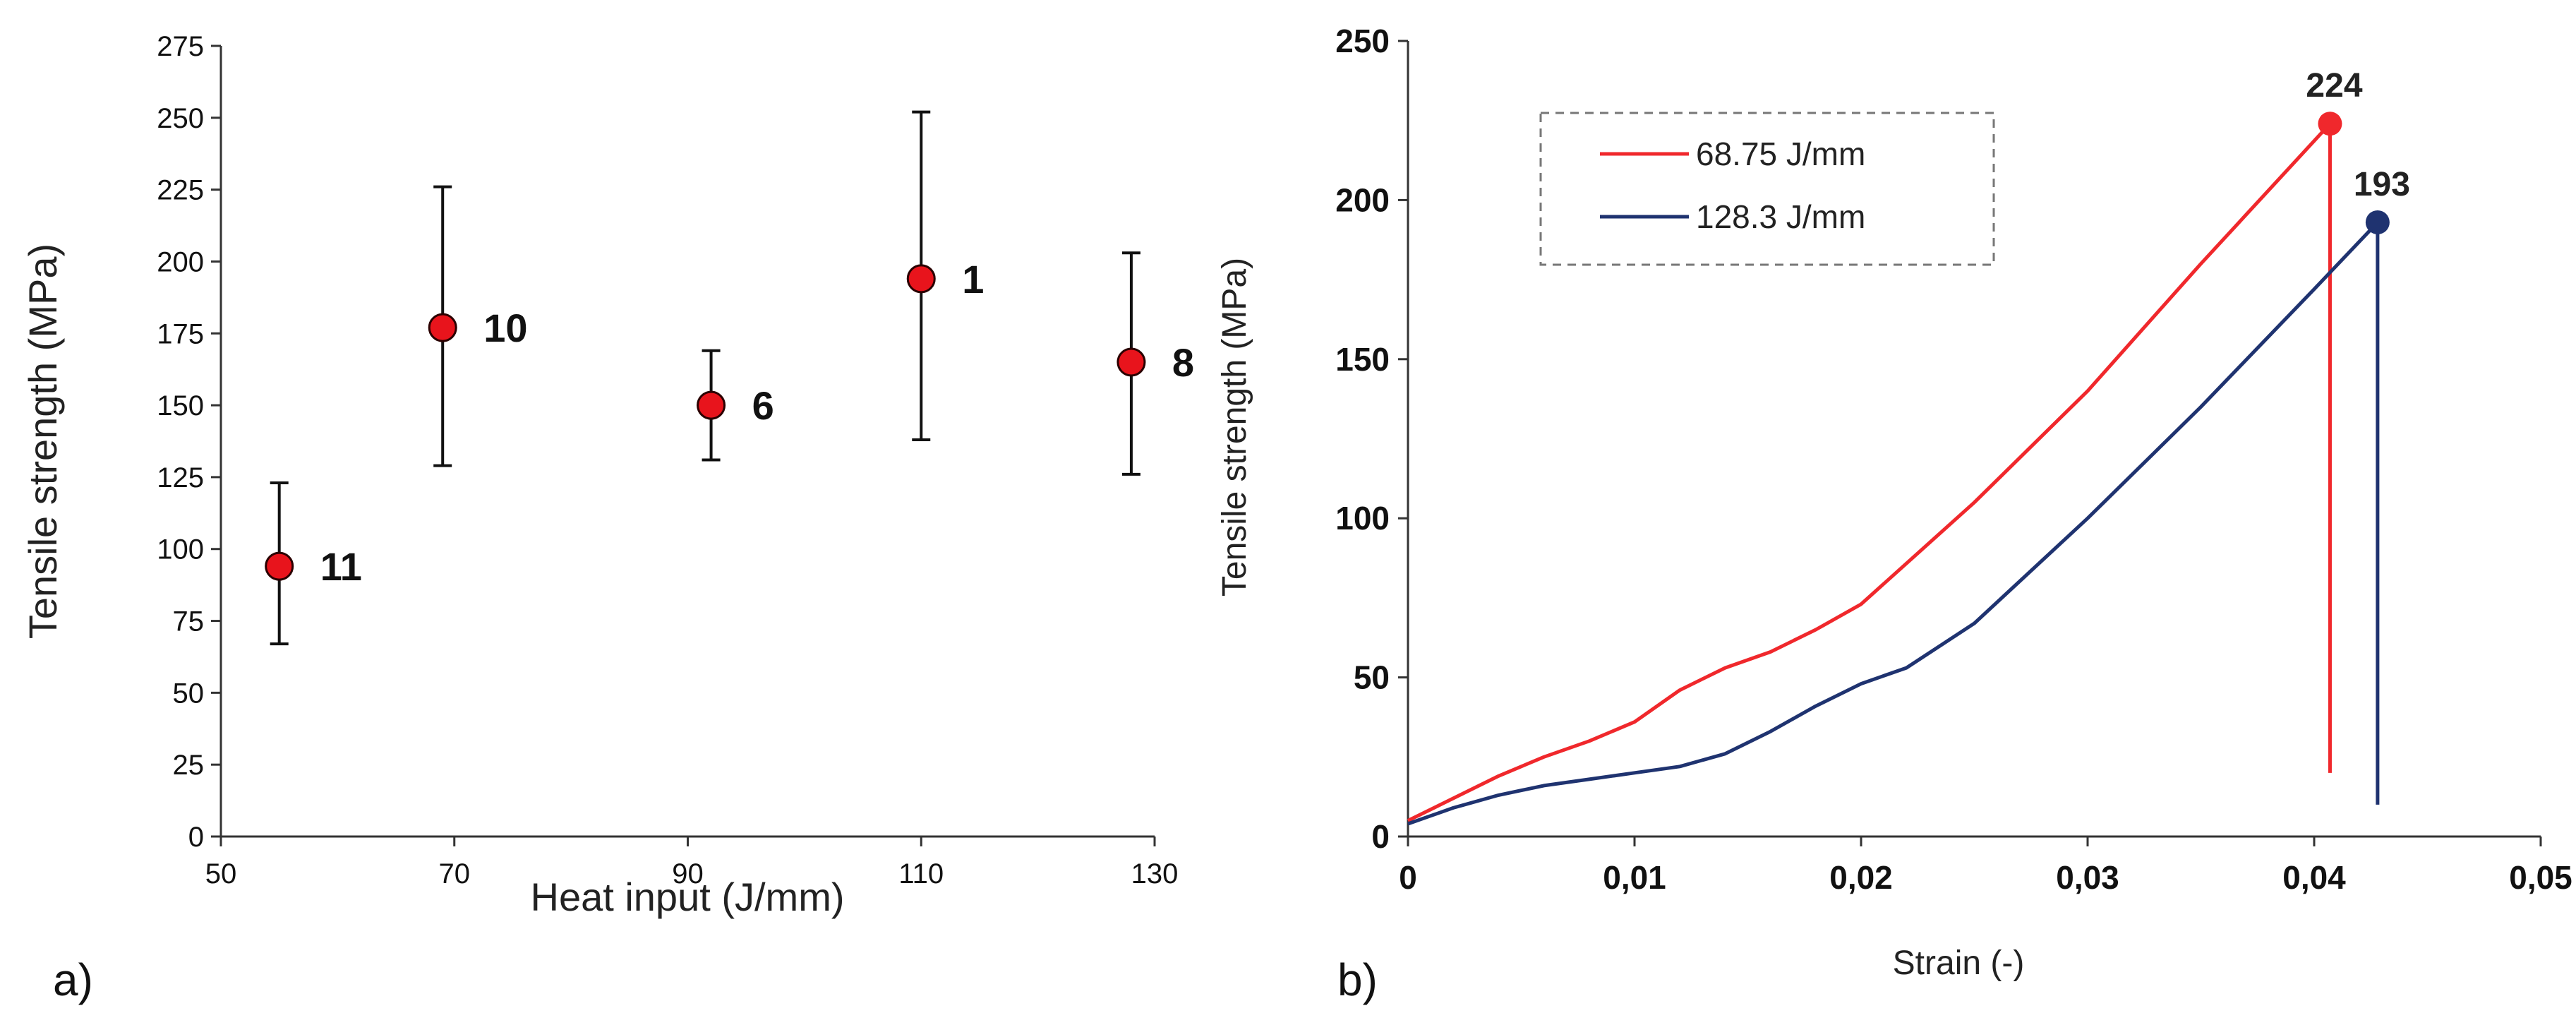 This screenshot has height=1025, width=2576. What do you see at coordinates (1985, 866) in the screenshot?
I see `panel-b-x-ticks: 0 0,01 0,02 0,03 0,04 0,05` at bounding box center [1985, 866].